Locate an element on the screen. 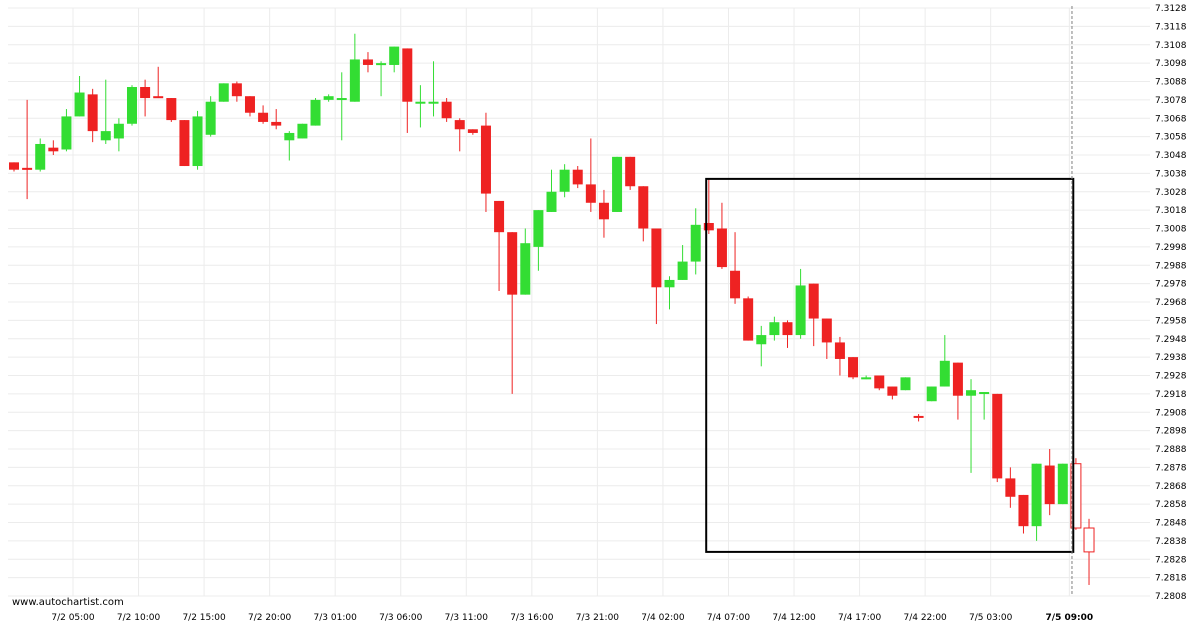  y-tick-label: 7.2948 is located at coordinates (1171, 340).